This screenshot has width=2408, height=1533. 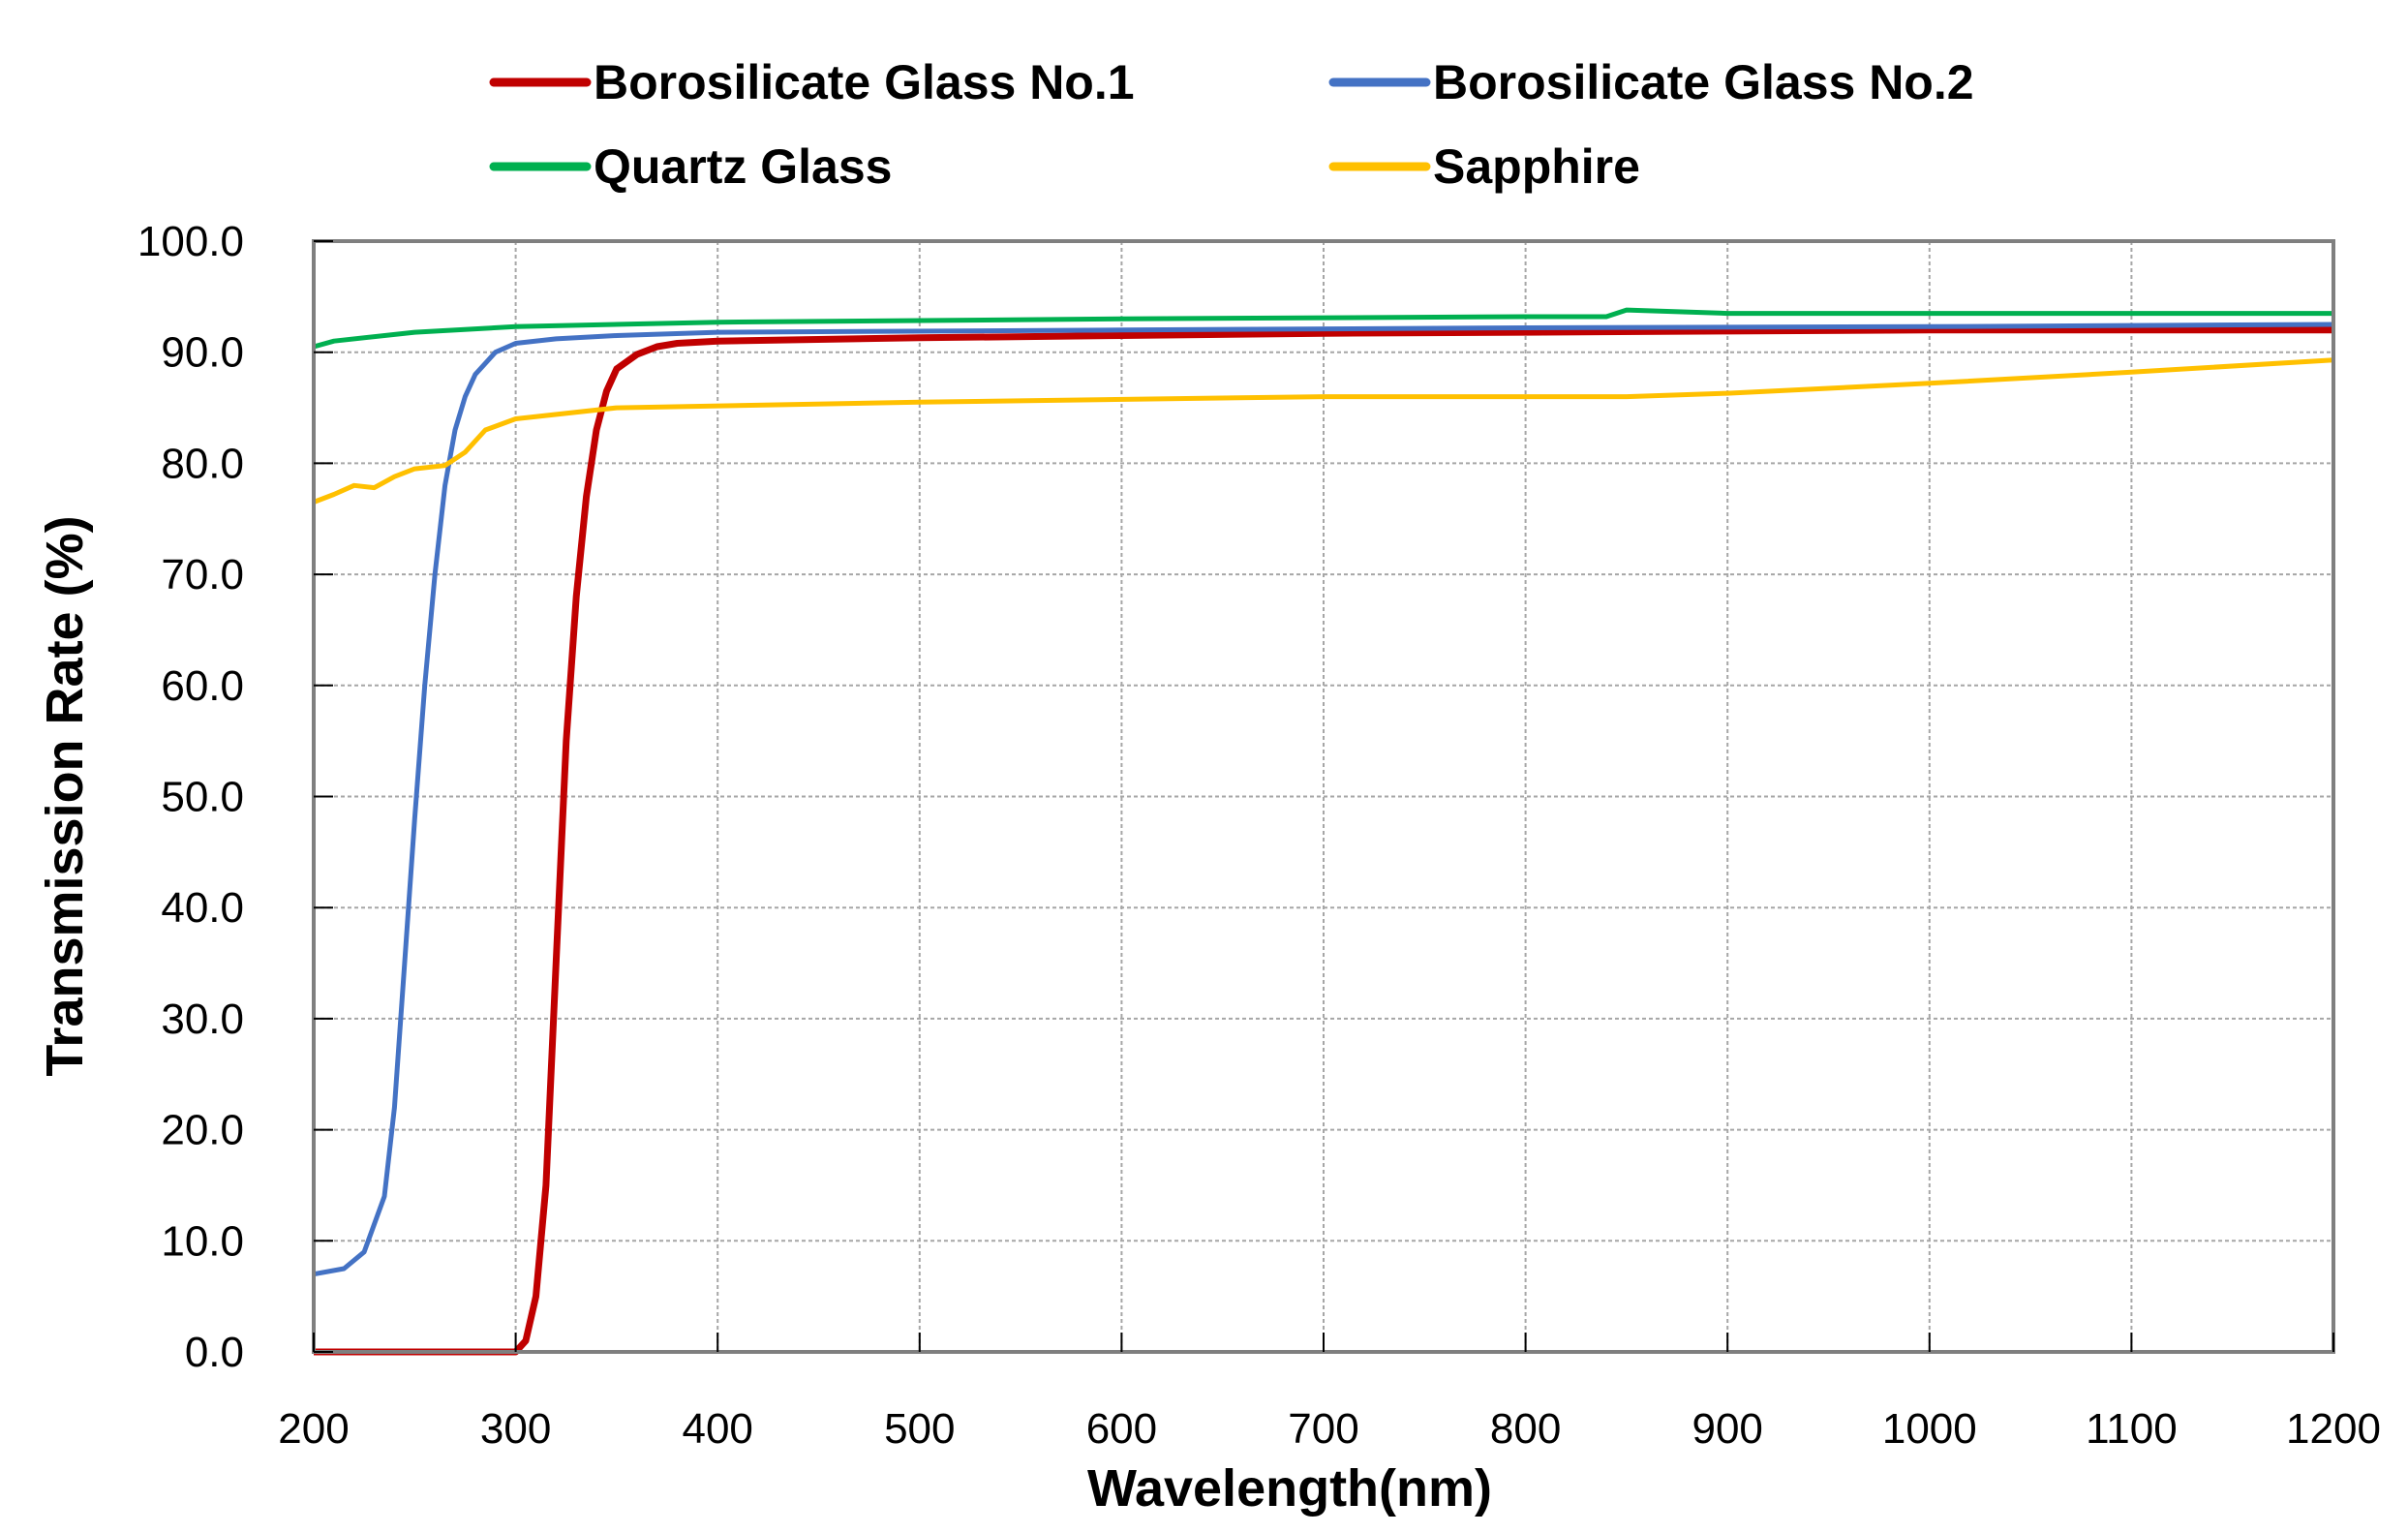 I want to click on y-tick-label: 60.0, so click(x=202, y=686).